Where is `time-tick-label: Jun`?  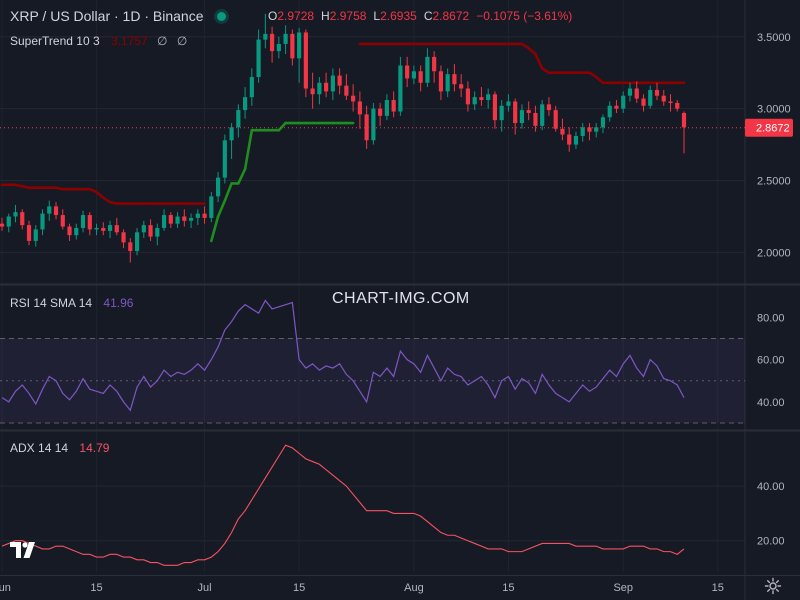
time-tick-label: Jun is located at coordinates (5, 588).